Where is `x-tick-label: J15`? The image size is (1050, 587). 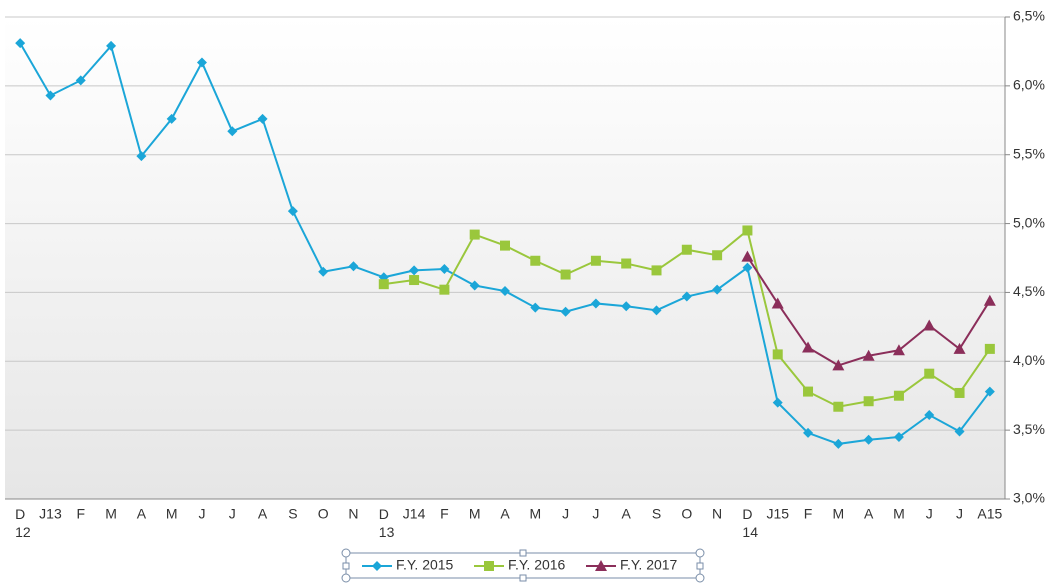
x-tick-label: J15 is located at coordinates (777, 514).